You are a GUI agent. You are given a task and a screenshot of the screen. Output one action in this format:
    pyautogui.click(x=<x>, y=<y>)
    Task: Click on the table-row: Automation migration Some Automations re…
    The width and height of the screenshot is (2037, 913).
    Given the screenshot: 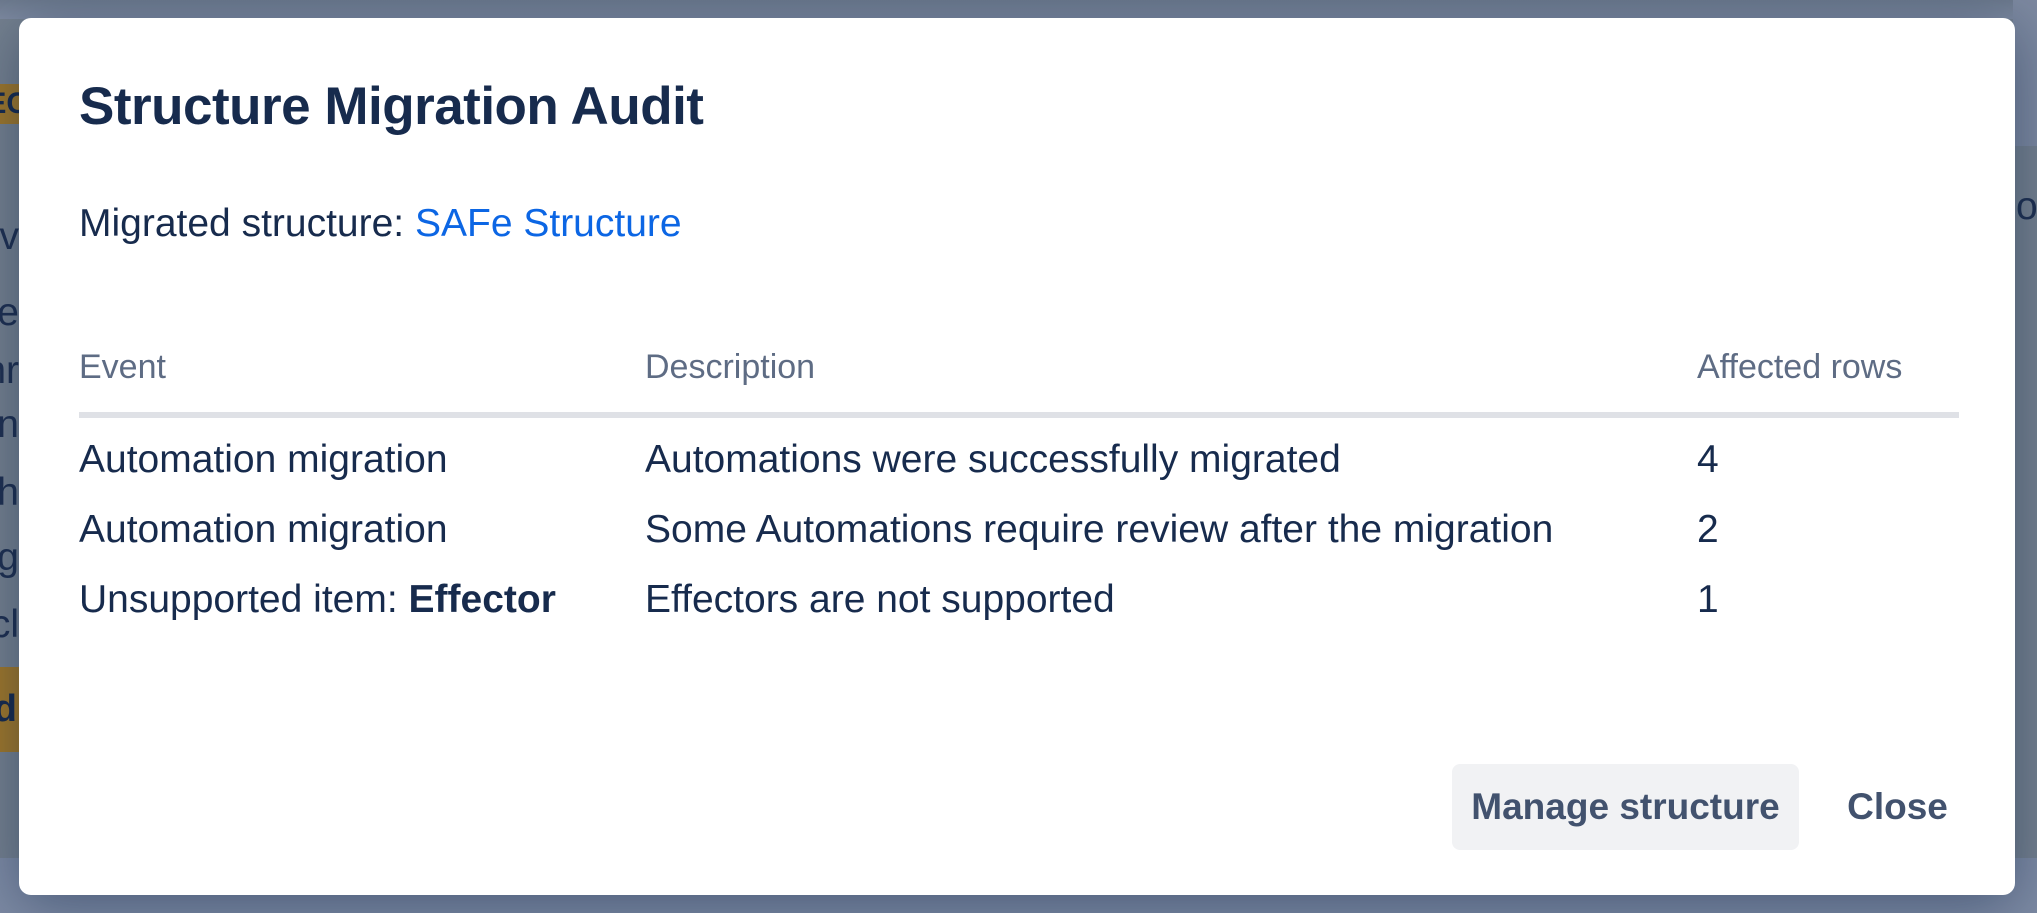 What is the action you would take?
    pyautogui.click(x=1017, y=530)
    